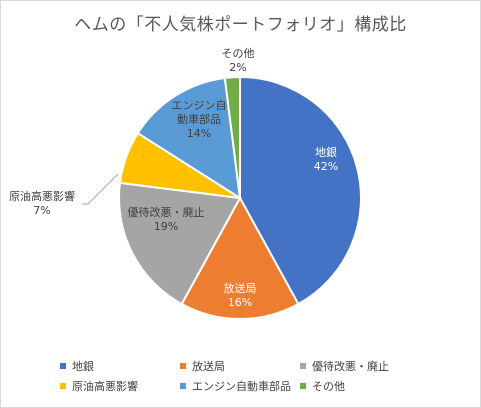 This screenshot has height=408, width=481. Describe the element at coordinates (237, 67) in the screenshot. I see `slice-value-label-5: 2%` at that location.